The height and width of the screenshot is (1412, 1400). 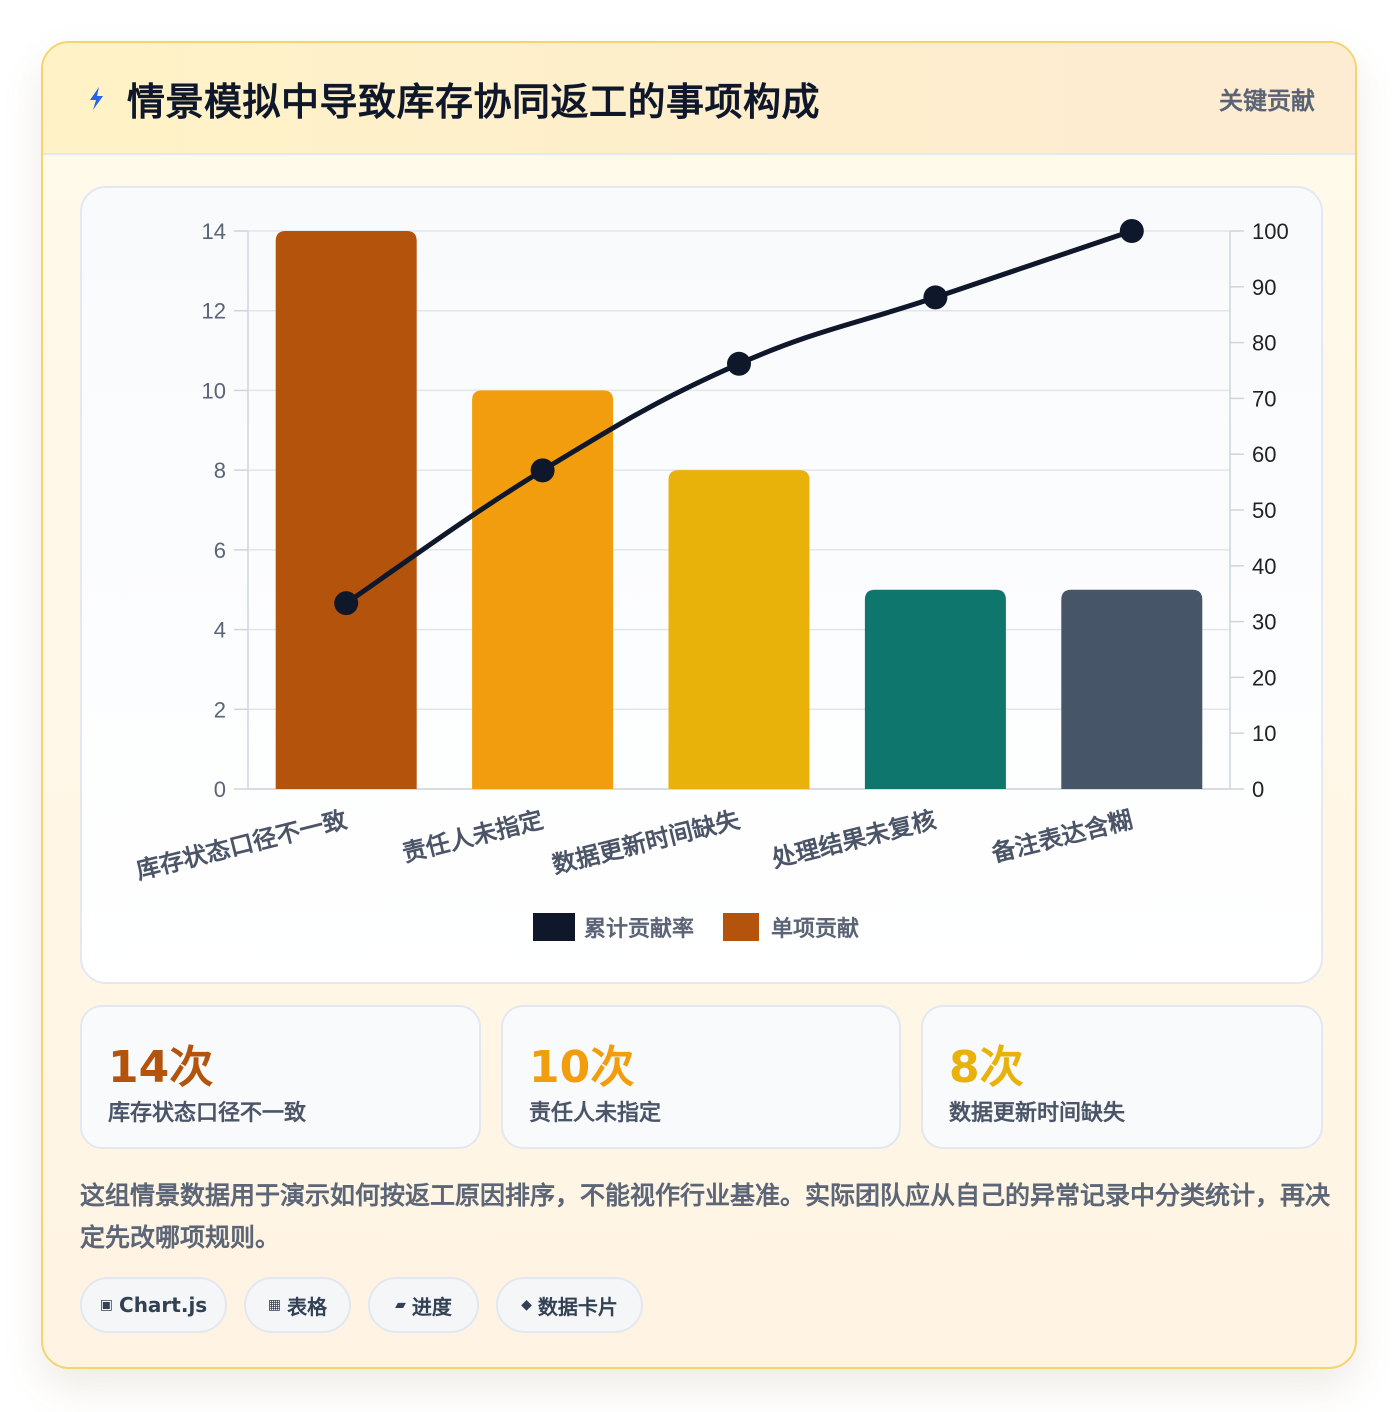 I want to click on tag-data-card: ◆ 数据卡片, so click(x=569, y=1305).